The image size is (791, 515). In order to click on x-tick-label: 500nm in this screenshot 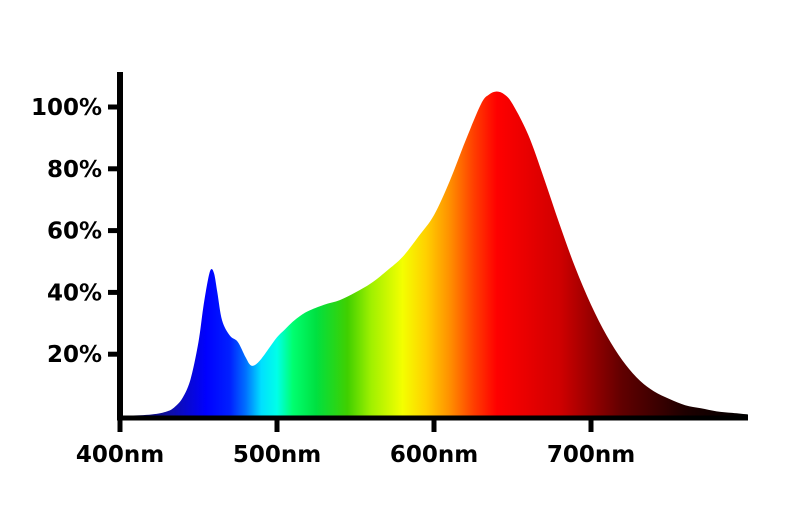, I will do `click(277, 455)`.